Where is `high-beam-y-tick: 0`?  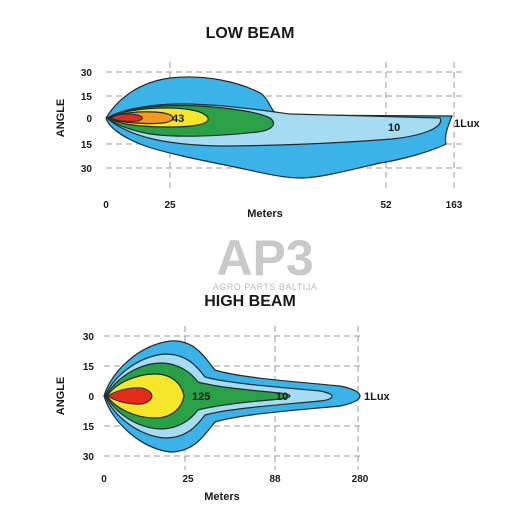
high-beam-y-tick: 0 is located at coordinates (91, 397).